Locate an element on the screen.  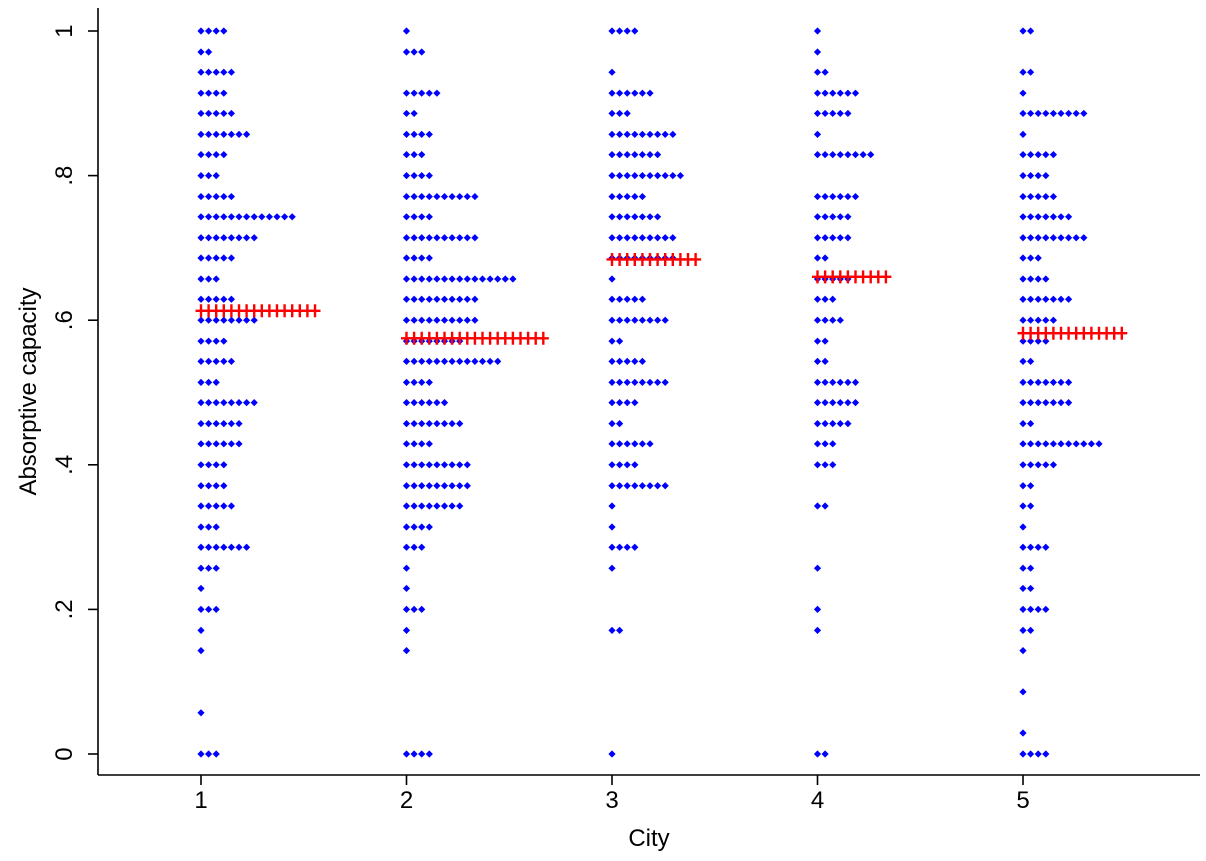
x-tick-label: 5 is located at coordinates (1022, 800).